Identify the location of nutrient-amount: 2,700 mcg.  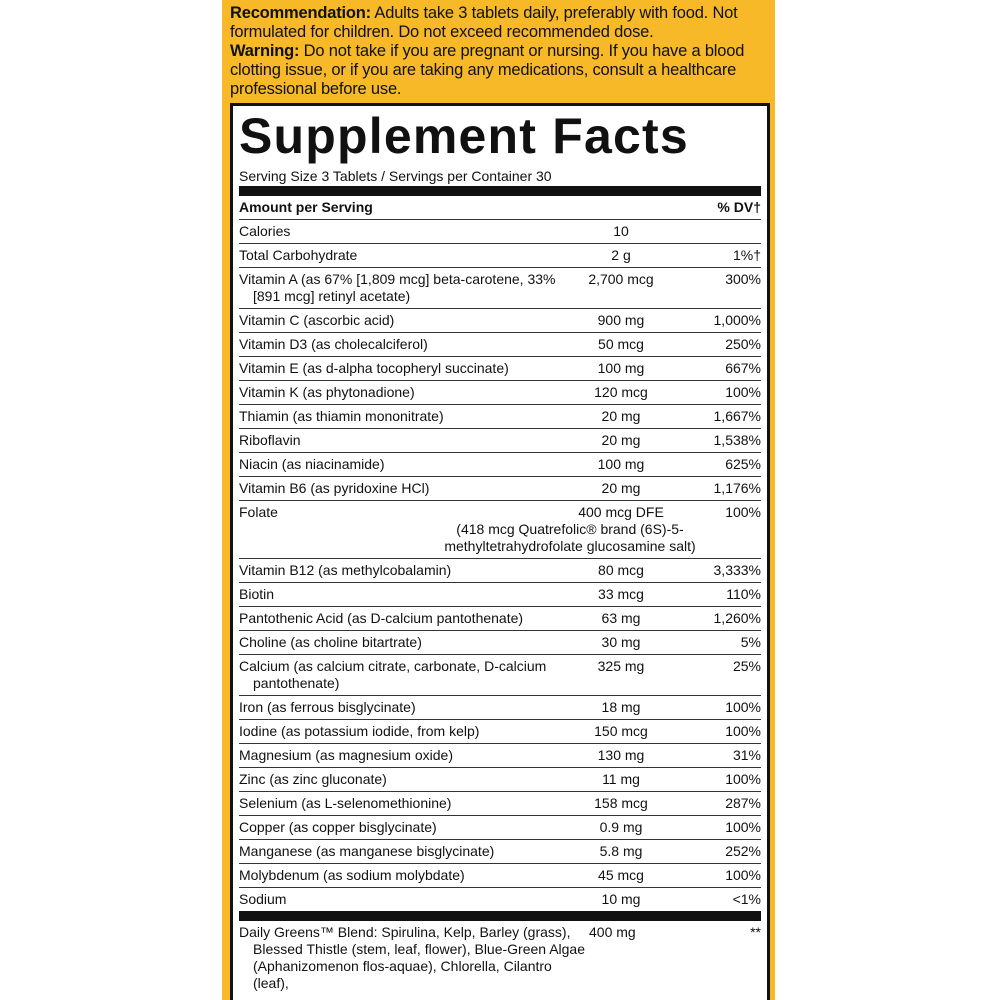
(621, 279).